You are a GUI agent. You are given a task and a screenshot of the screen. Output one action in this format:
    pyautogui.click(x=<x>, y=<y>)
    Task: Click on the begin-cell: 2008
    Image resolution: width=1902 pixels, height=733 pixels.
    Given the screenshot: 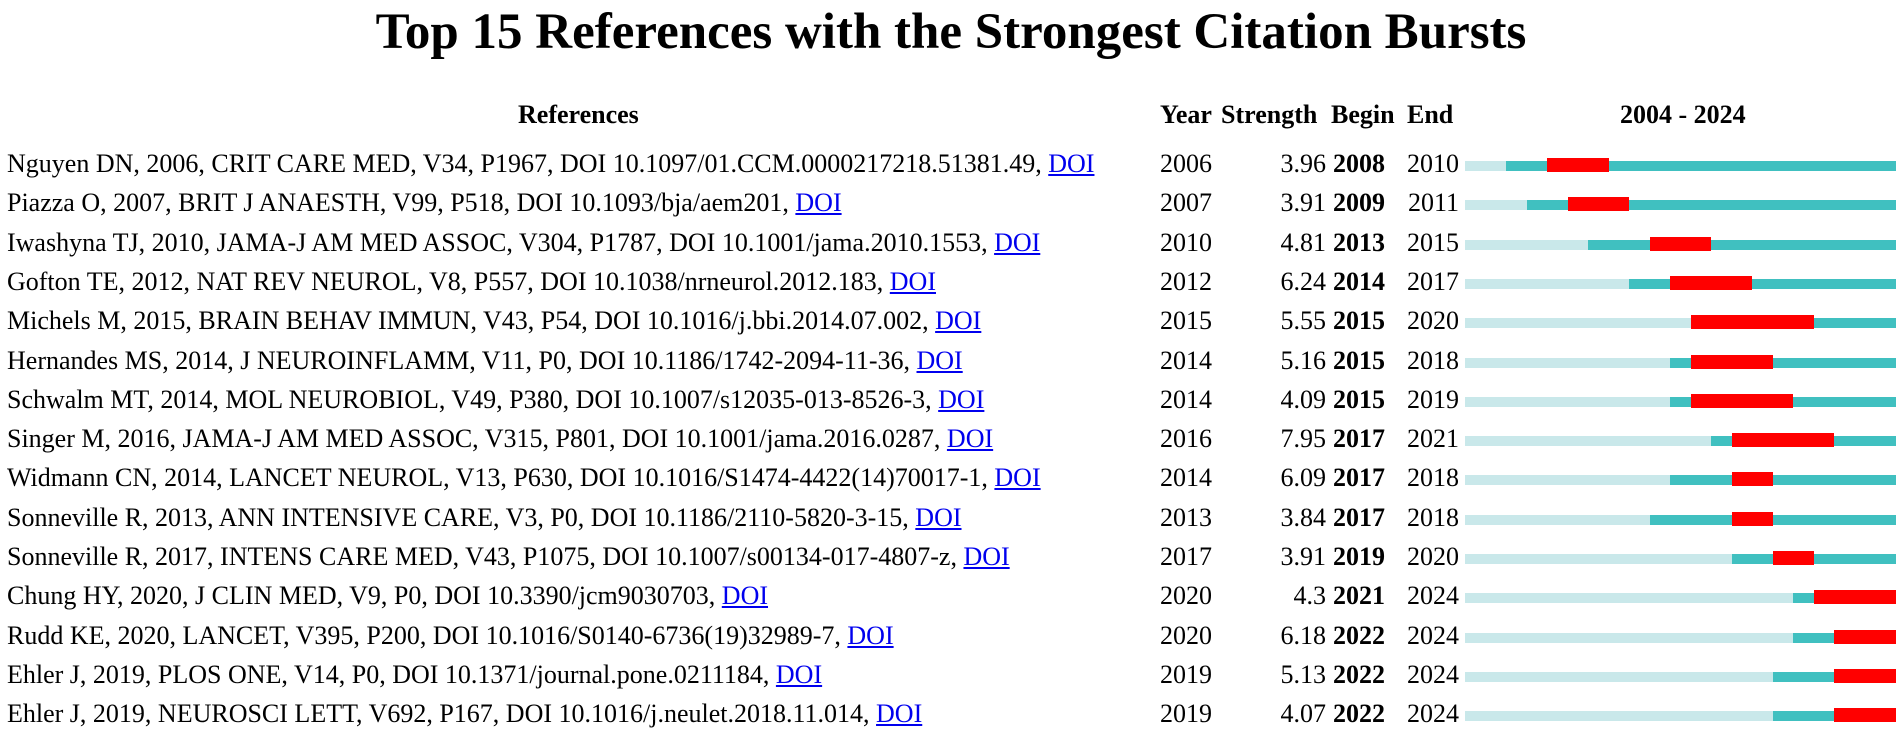 What is the action you would take?
    pyautogui.click(x=1359, y=163)
    